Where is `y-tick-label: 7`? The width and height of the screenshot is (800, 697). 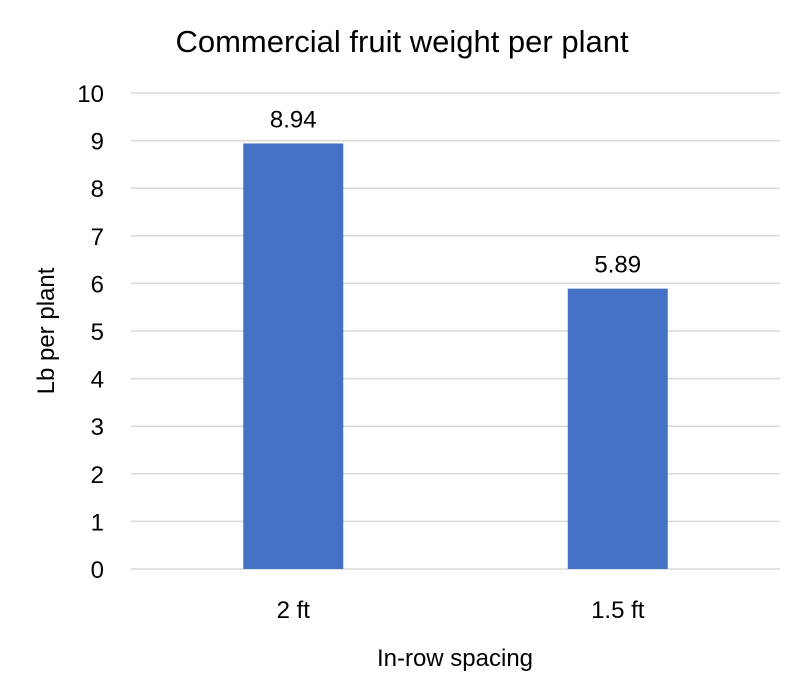
y-tick-label: 7 is located at coordinates (97, 237).